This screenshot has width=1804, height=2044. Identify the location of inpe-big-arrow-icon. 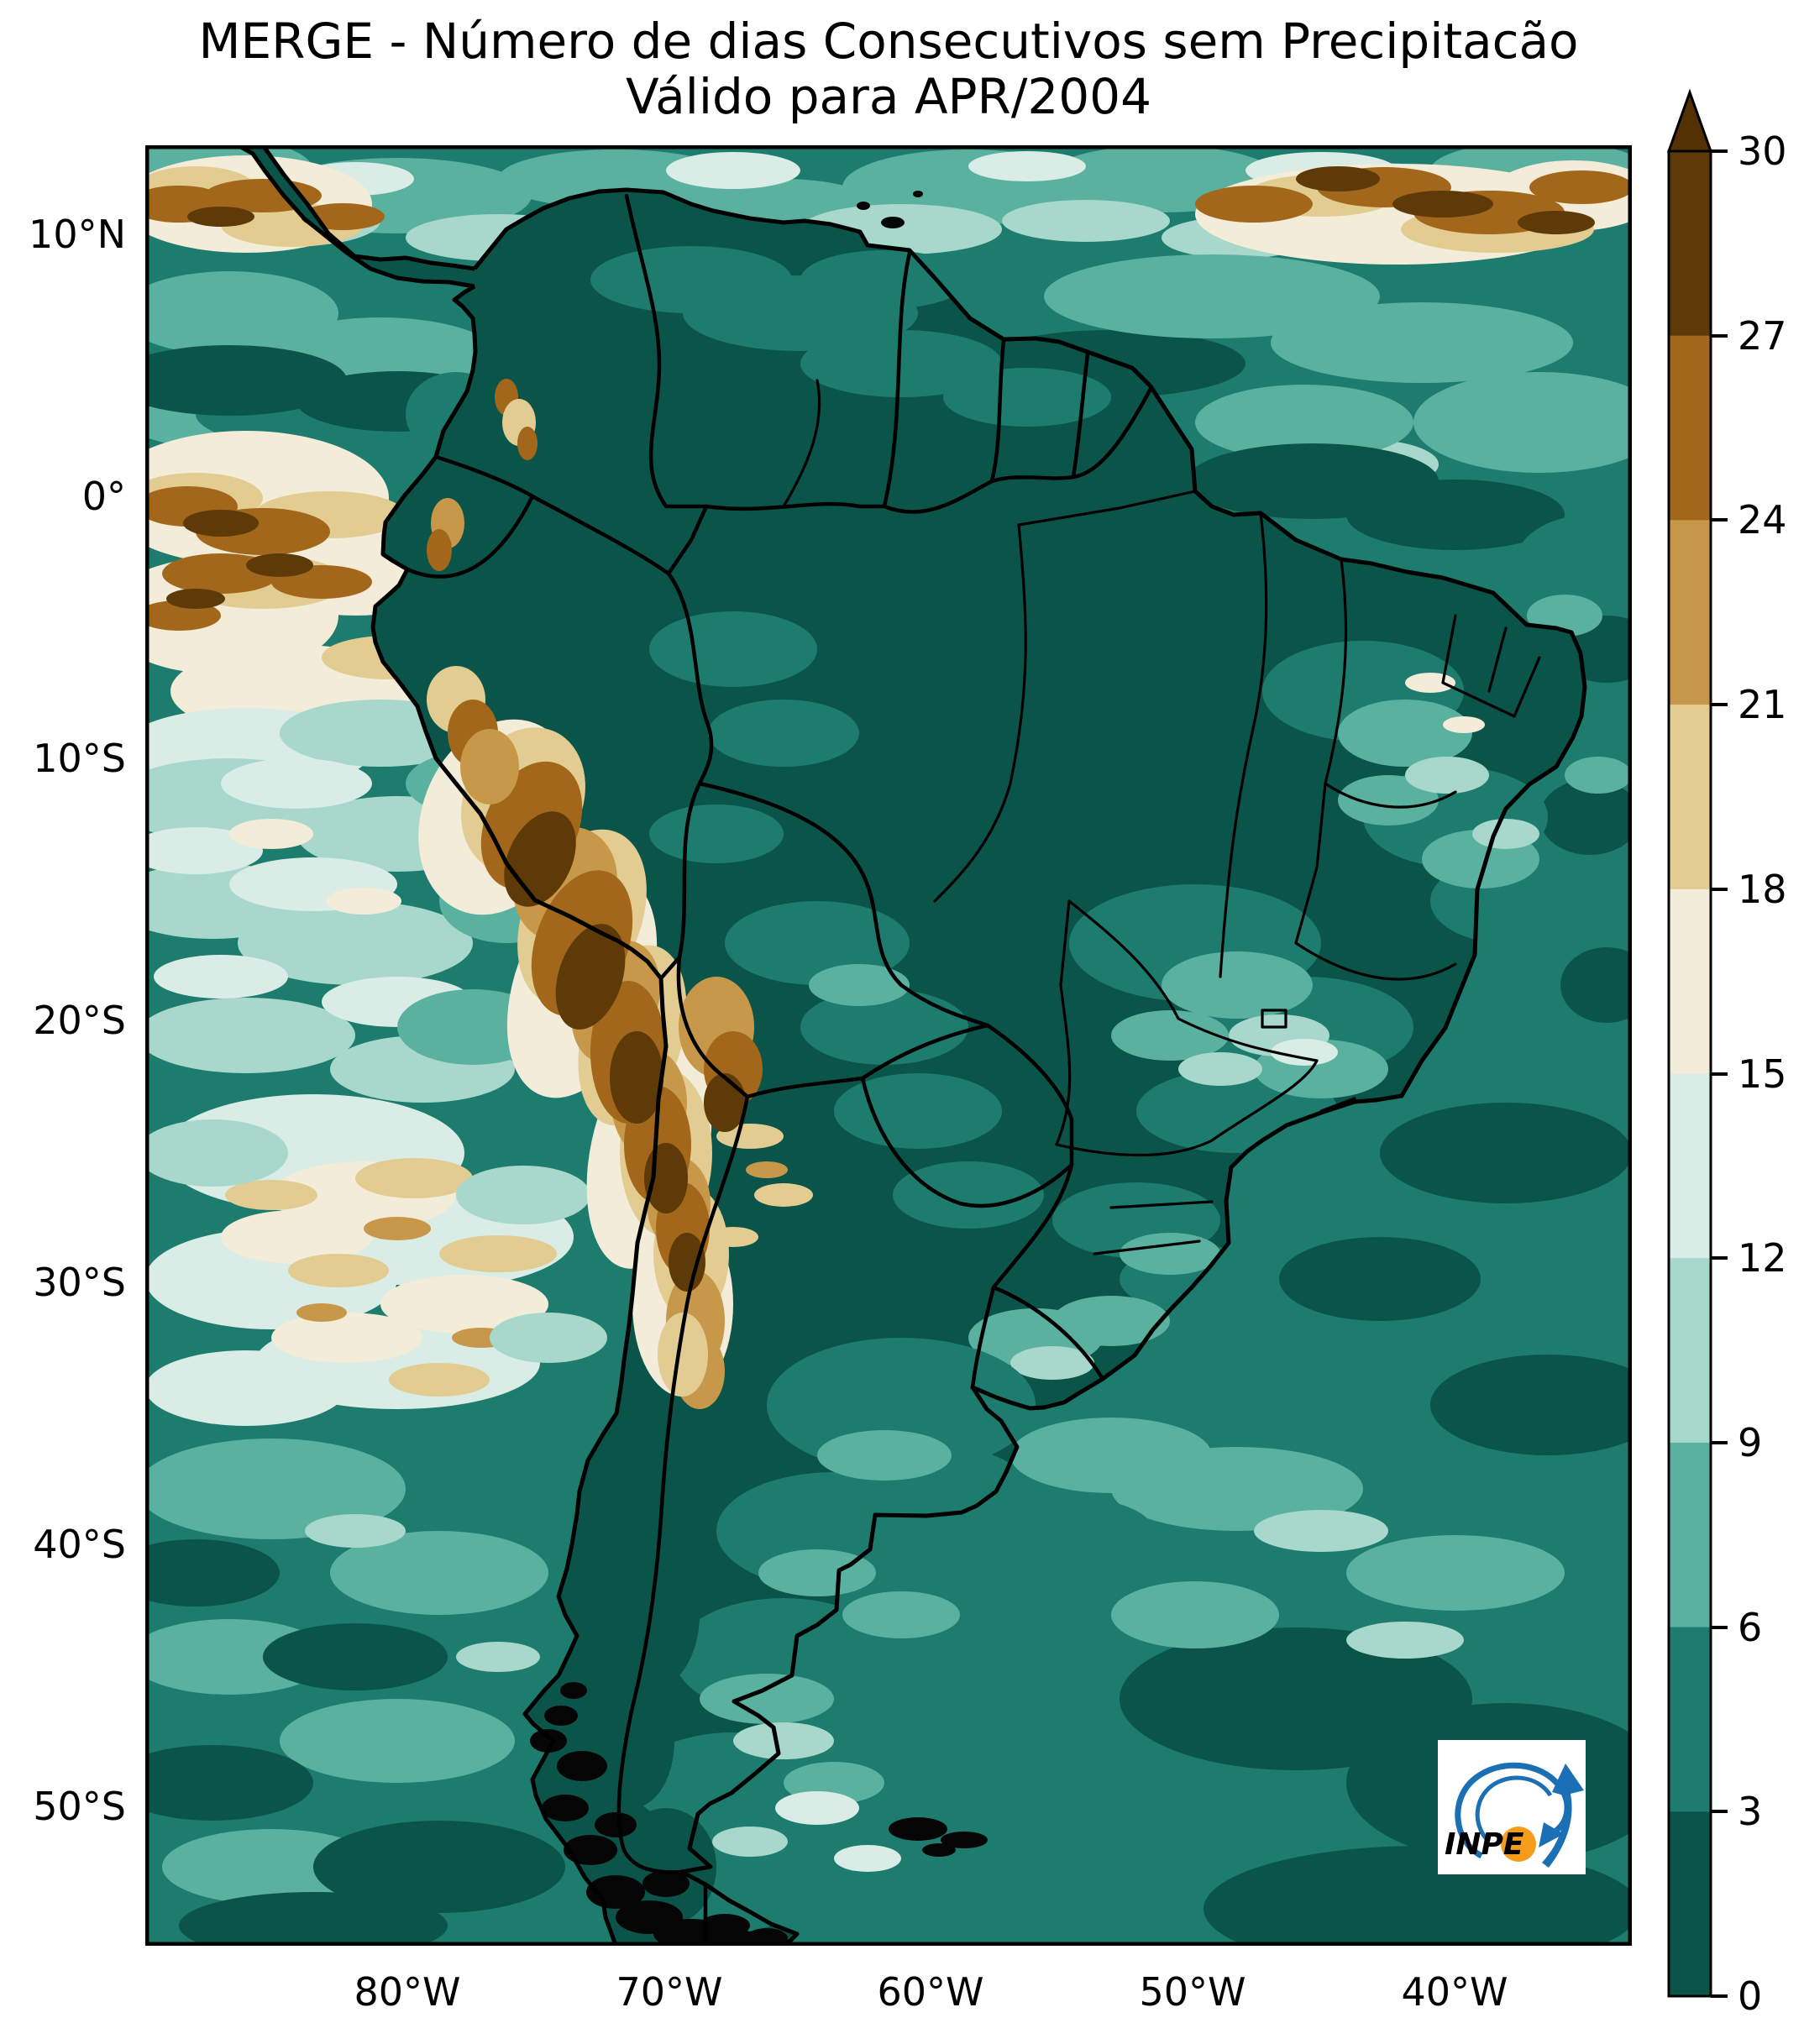
(1563, 1816).